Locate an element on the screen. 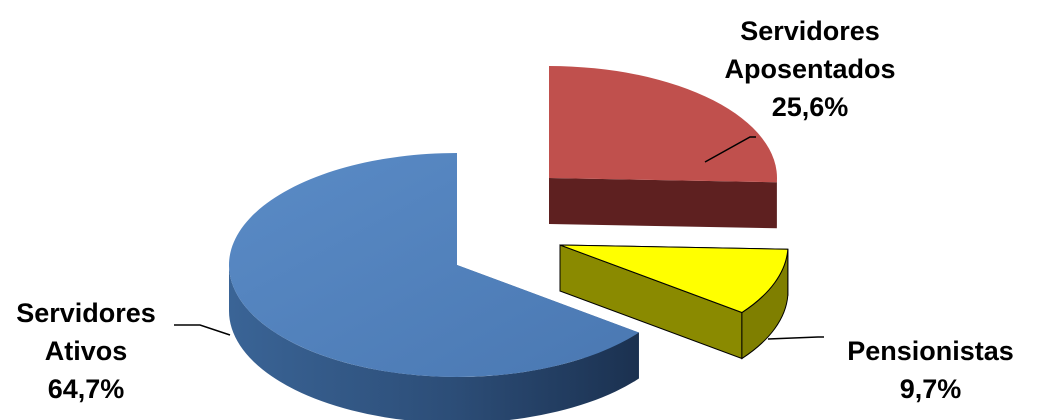  label-servidores-ativos: Servidores Ativos 64,7% is located at coordinates (86, 351).